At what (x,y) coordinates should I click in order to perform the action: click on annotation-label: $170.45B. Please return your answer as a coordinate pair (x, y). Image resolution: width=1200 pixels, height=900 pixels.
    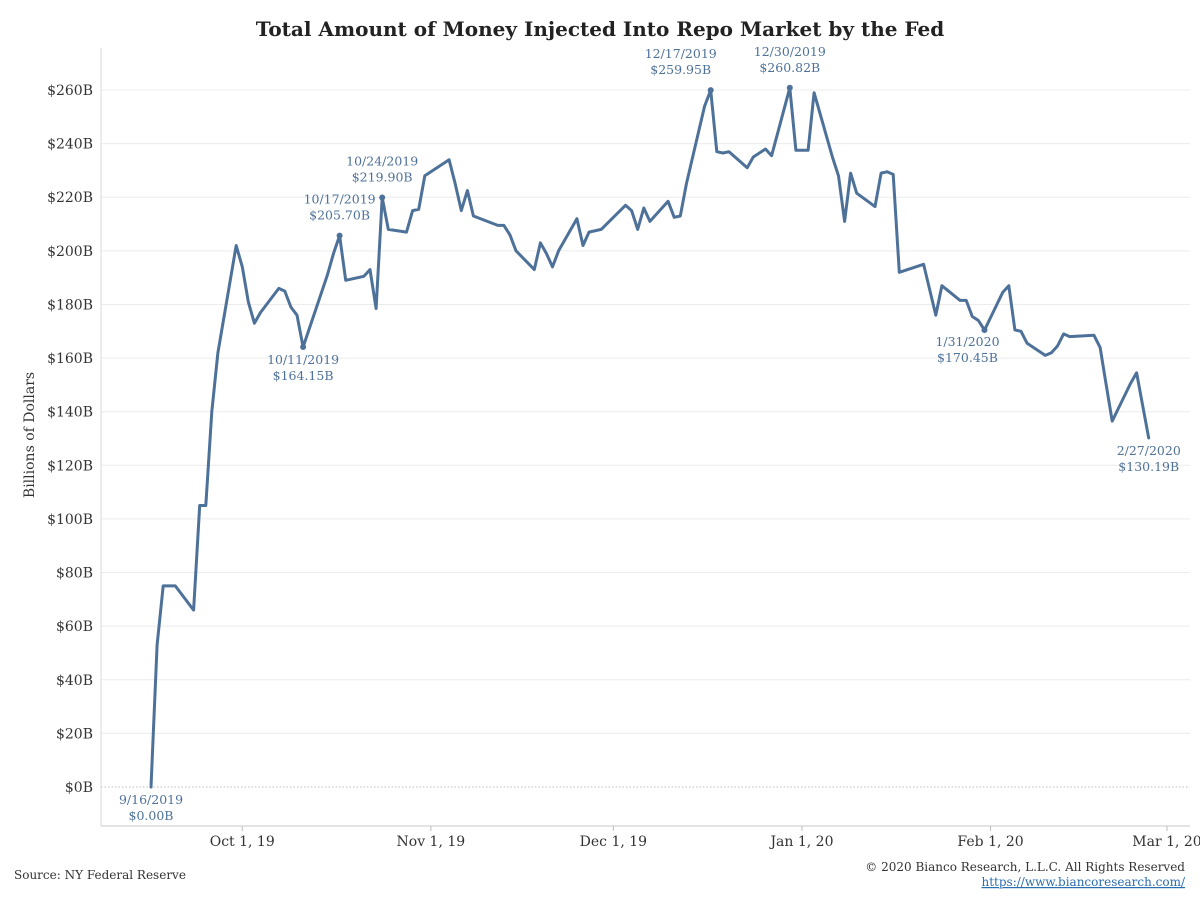
    Looking at the image, I should click on (967, 357).